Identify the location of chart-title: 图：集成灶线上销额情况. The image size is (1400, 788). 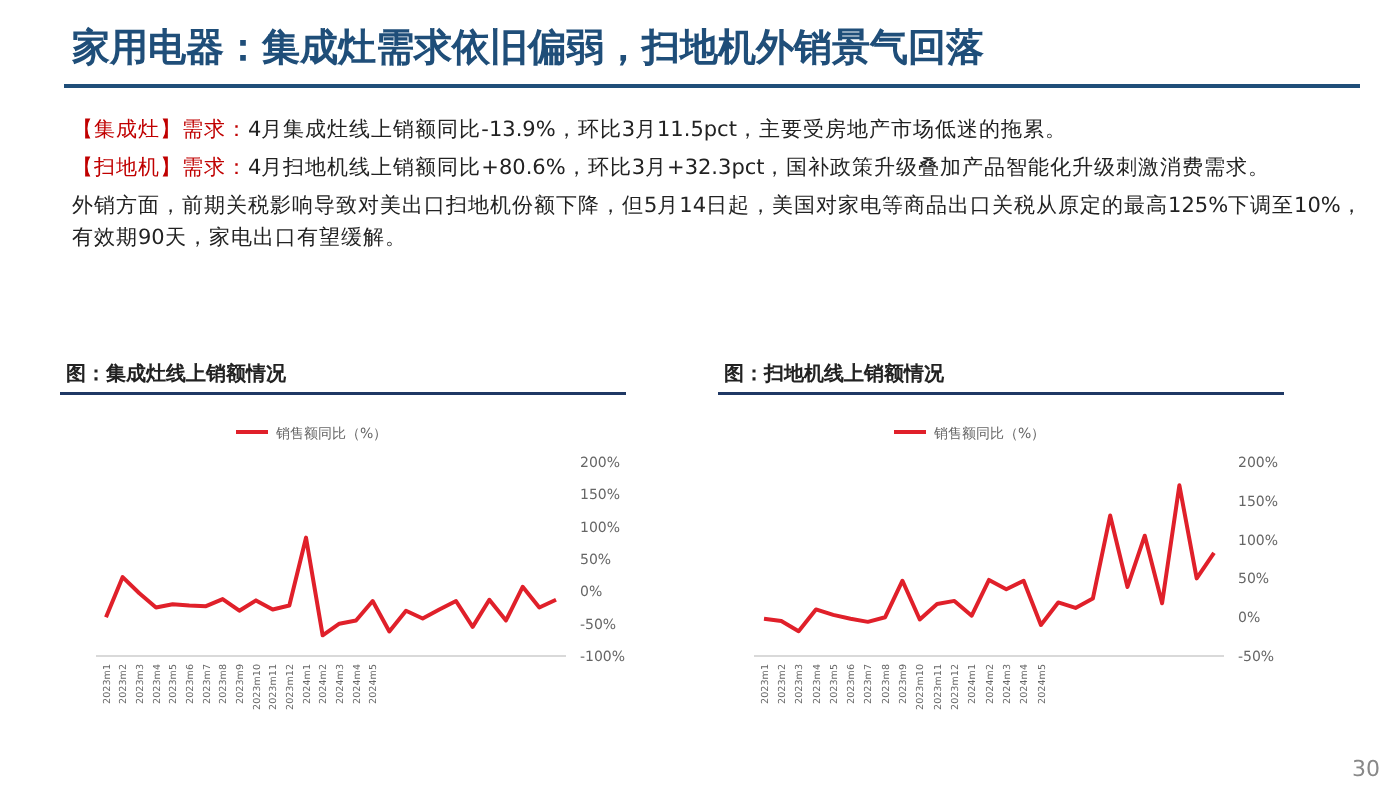
(177, 374).